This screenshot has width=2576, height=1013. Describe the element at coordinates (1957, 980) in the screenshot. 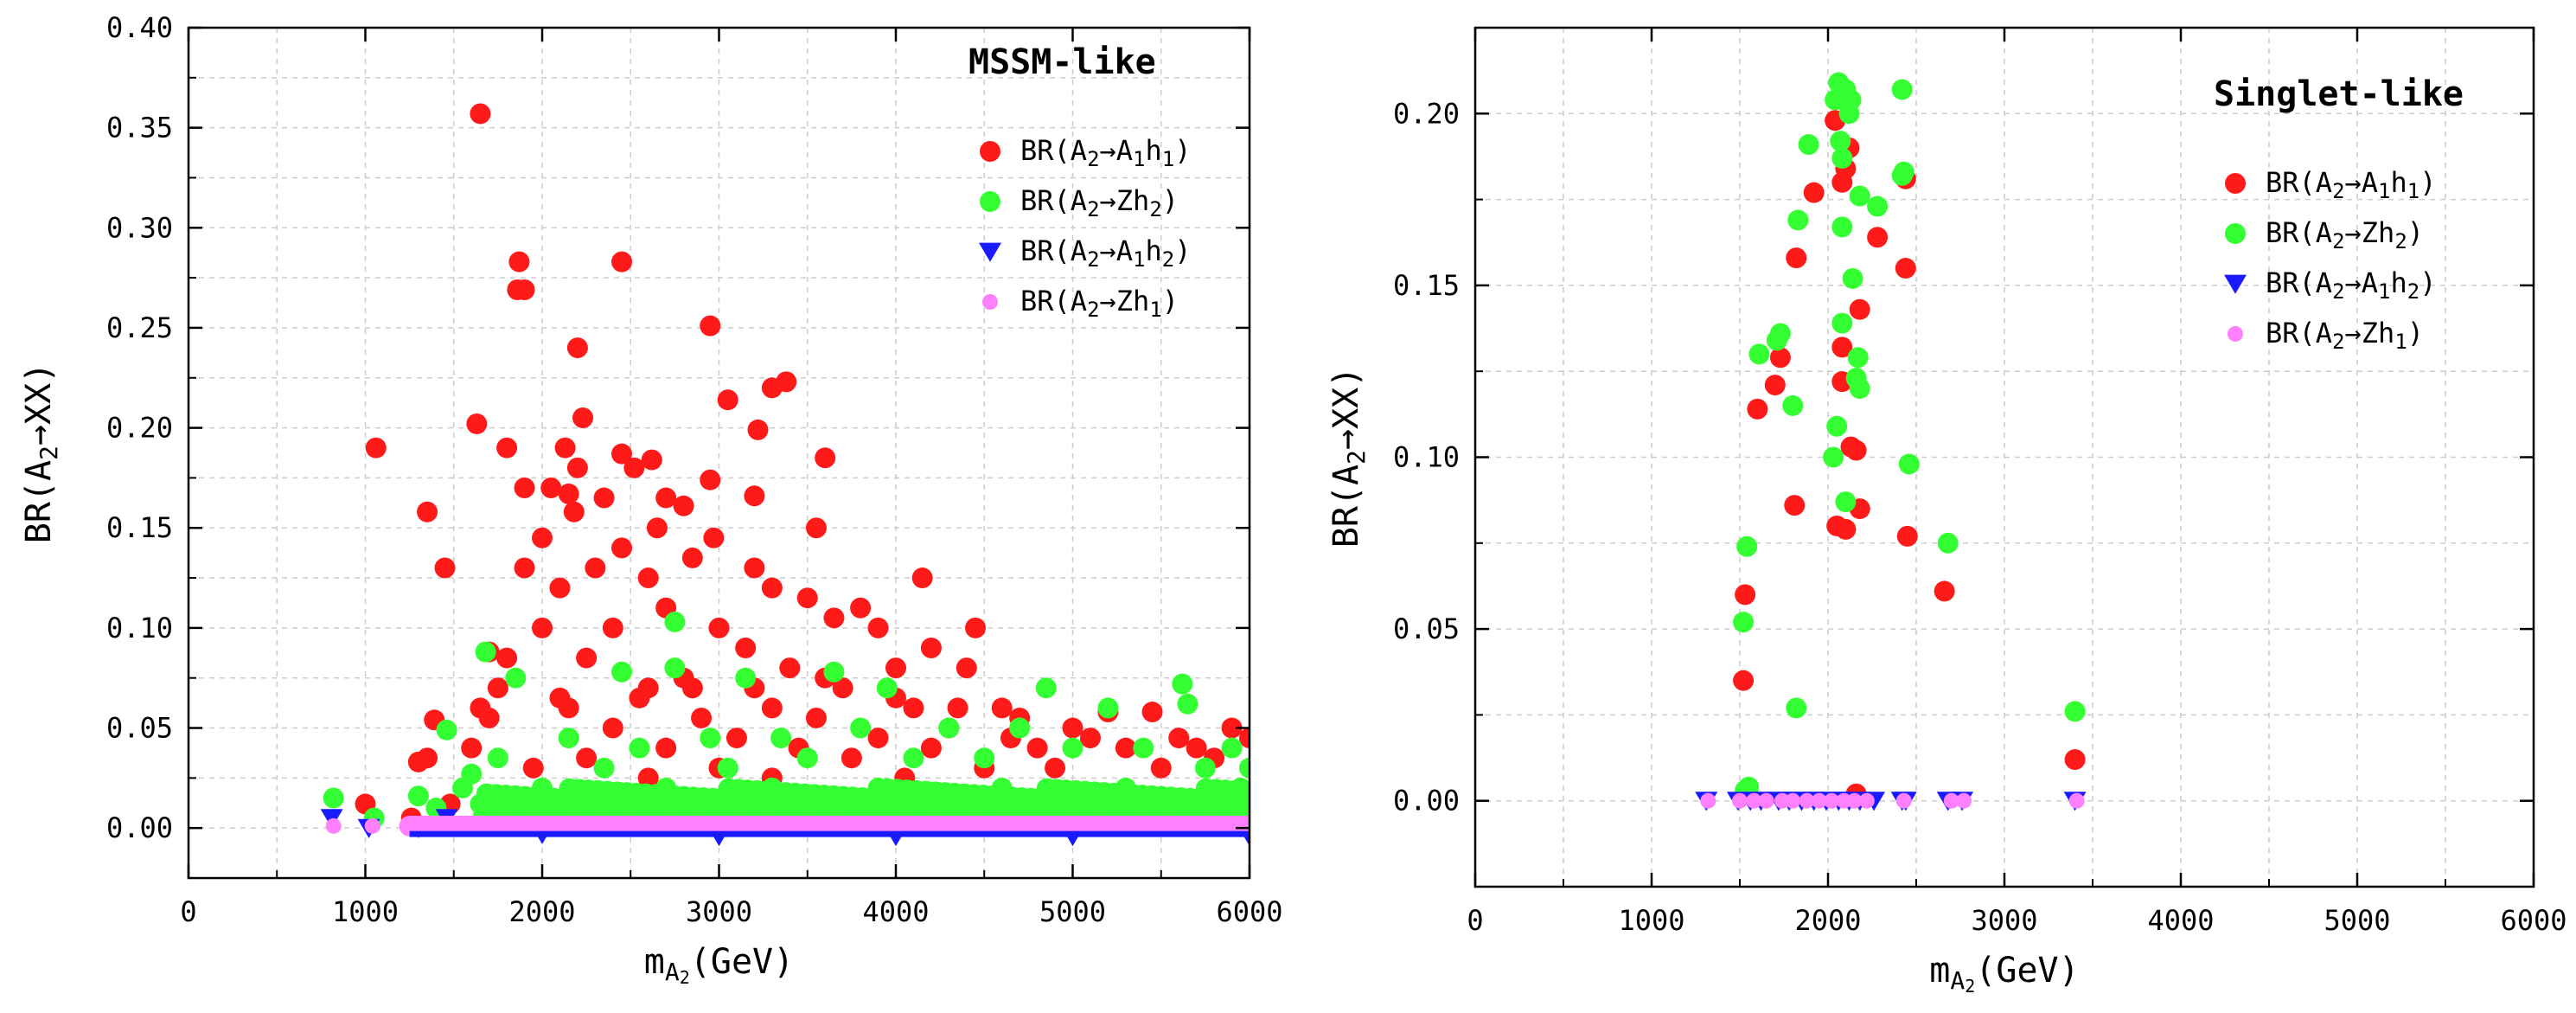

I see `x-axis-label-part: A` at that location.